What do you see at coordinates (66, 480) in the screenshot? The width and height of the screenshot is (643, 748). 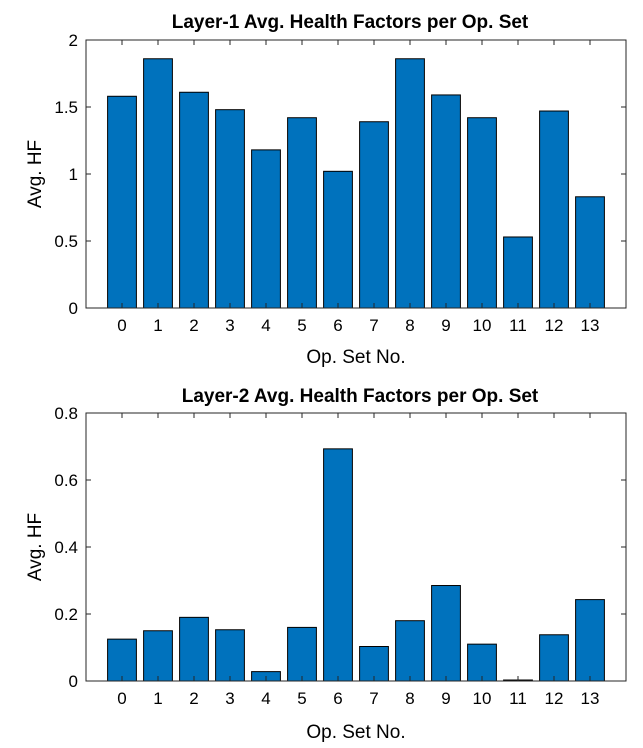 I see `y-tick-label: 0.6` at bounding box center [66, 480].